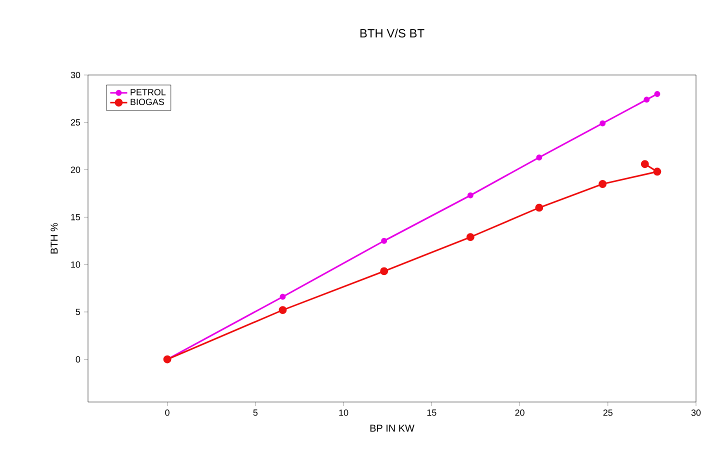  I want to click on y-tick-label: 15, so click(75, 217).